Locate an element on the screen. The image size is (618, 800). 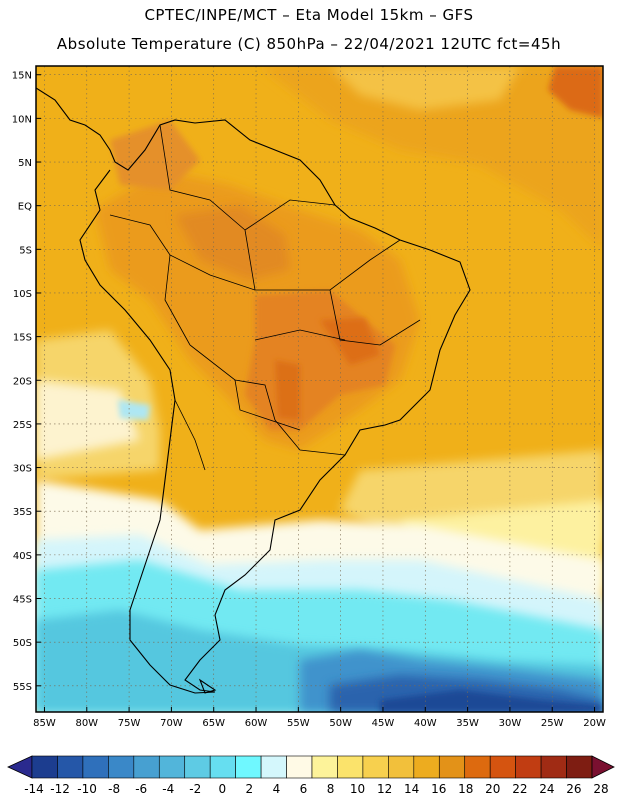
colorbar-label: 20 is located at coordinates (492, 789).